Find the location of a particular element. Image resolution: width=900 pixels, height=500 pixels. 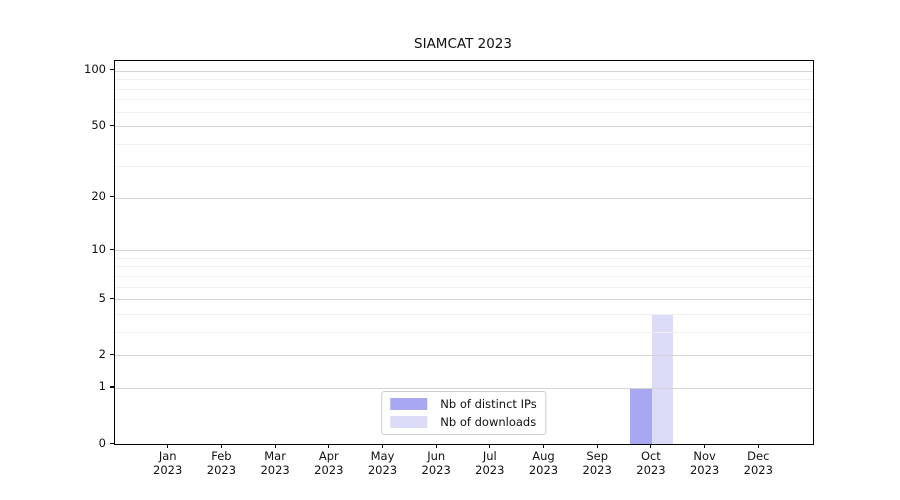

x-tick-label: Apr 2023 is located at coordinates (329, 463).